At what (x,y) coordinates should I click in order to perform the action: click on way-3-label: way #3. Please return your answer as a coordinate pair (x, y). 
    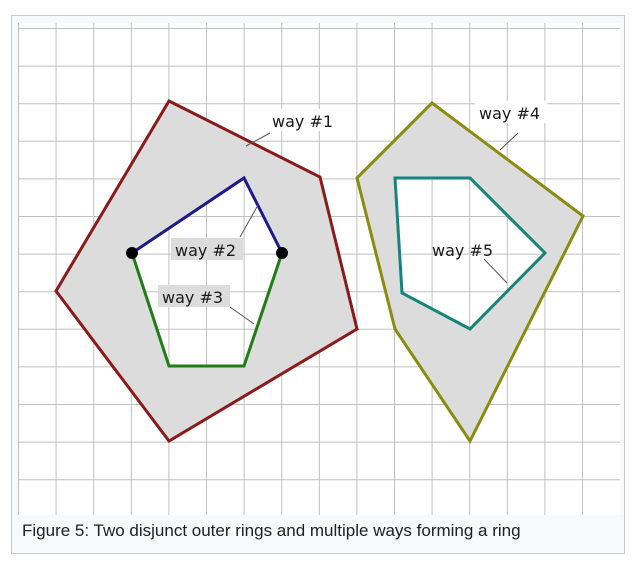
    Looking at the image, I should click on (192, 297).